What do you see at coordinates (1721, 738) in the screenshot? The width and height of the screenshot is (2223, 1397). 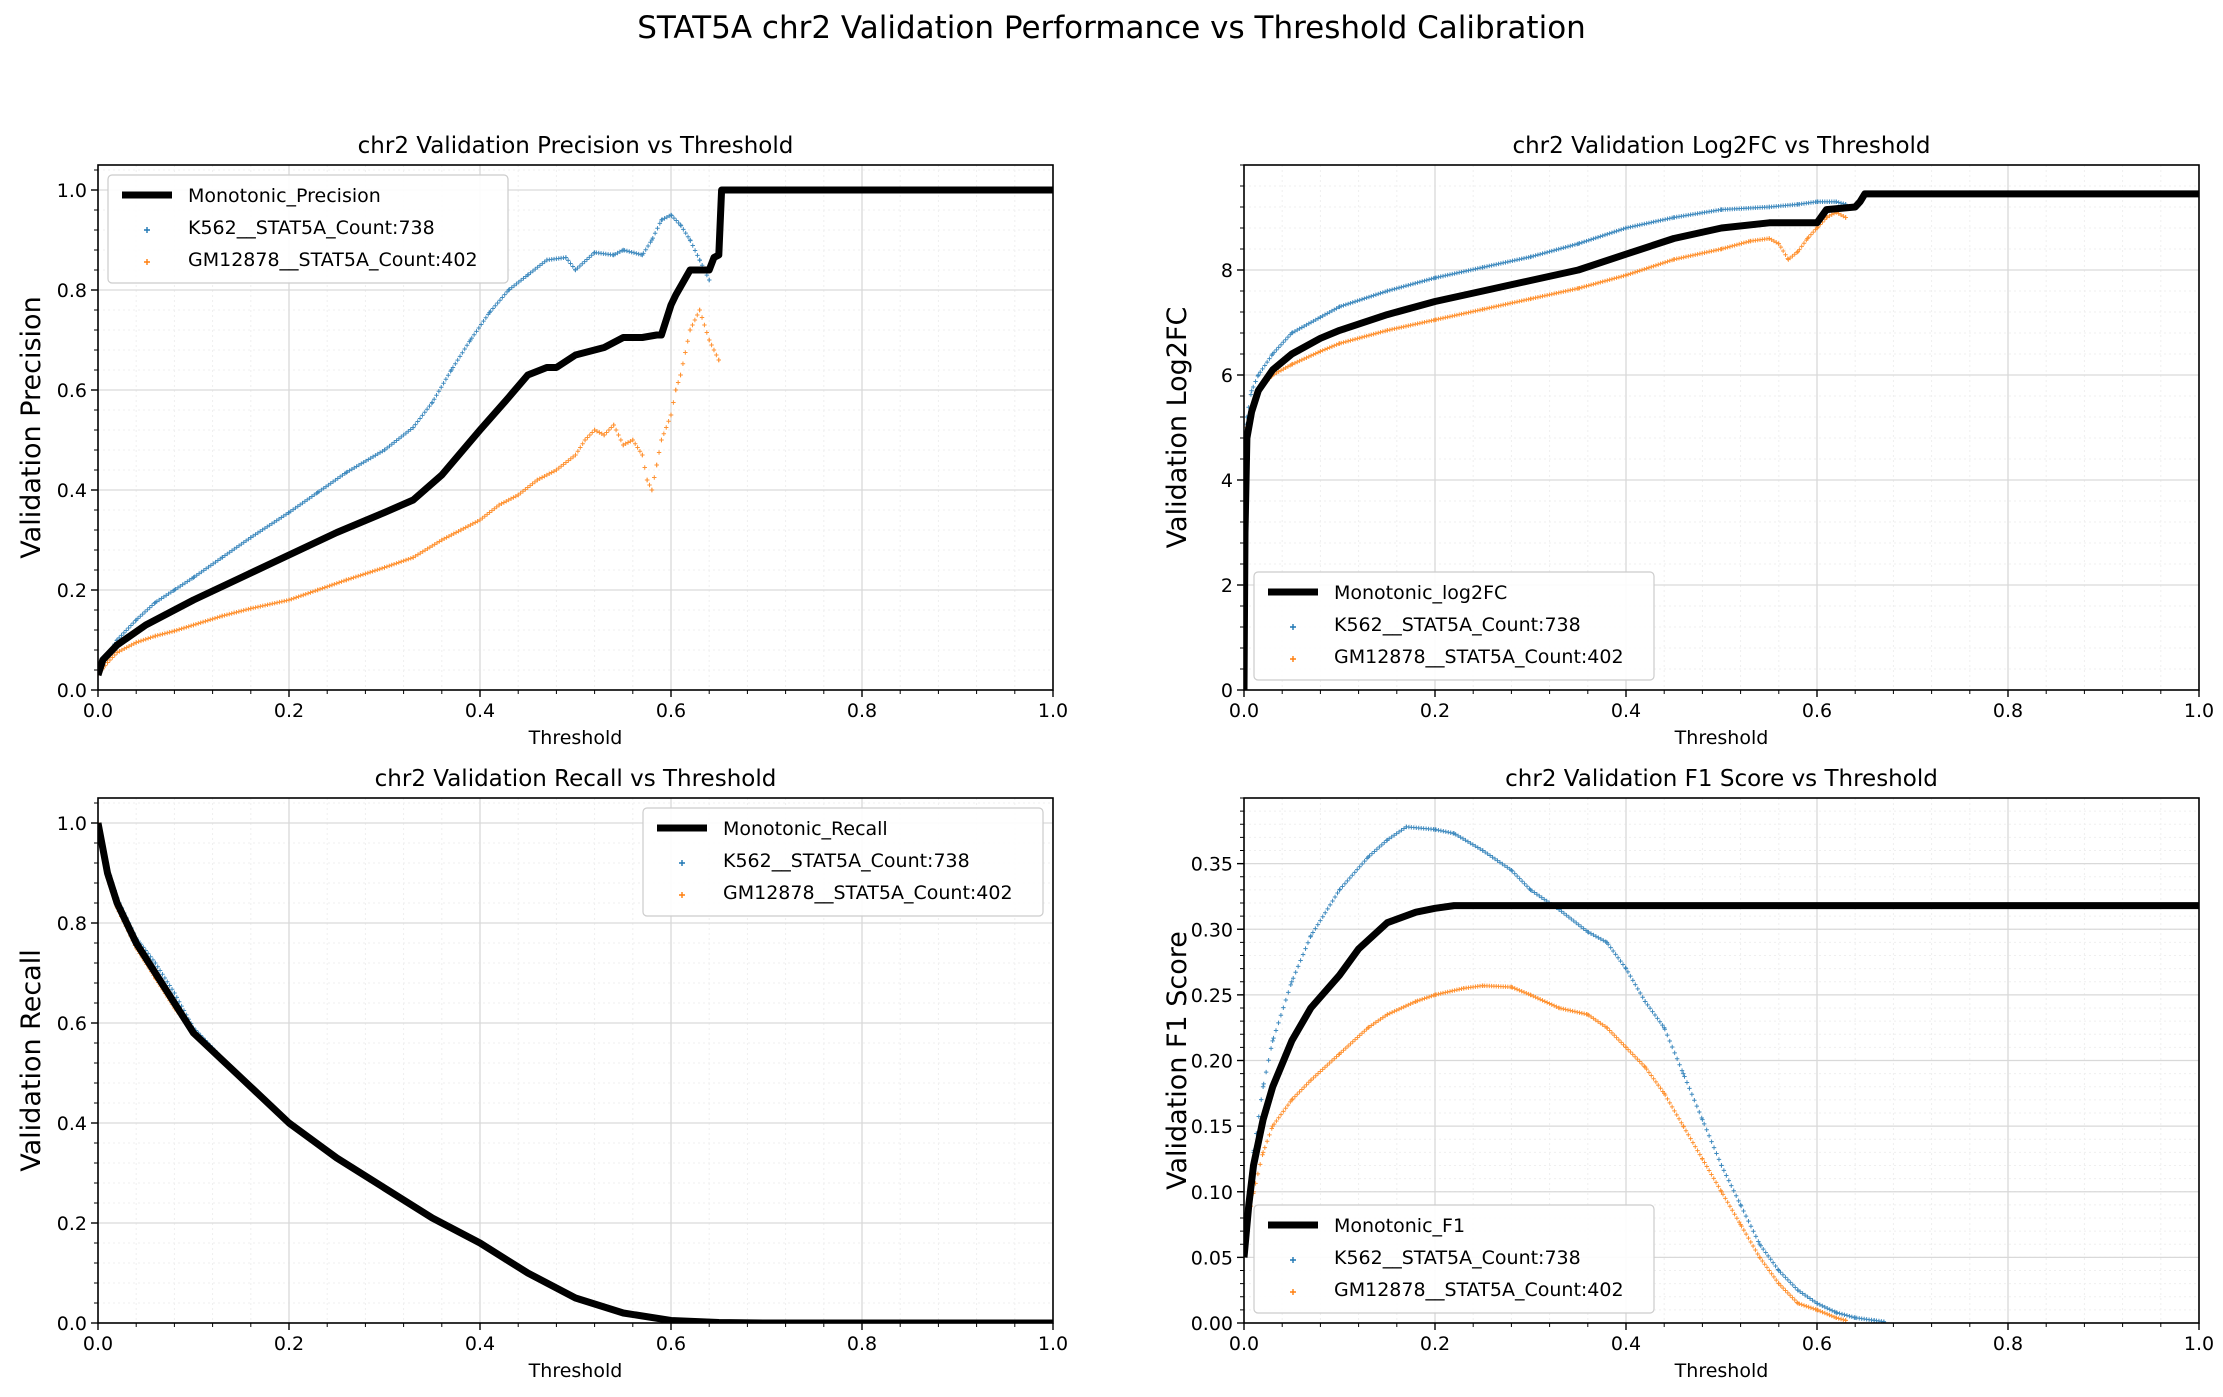 I see `x-axis-label: Threshold` at bounding box center [1721, 738].